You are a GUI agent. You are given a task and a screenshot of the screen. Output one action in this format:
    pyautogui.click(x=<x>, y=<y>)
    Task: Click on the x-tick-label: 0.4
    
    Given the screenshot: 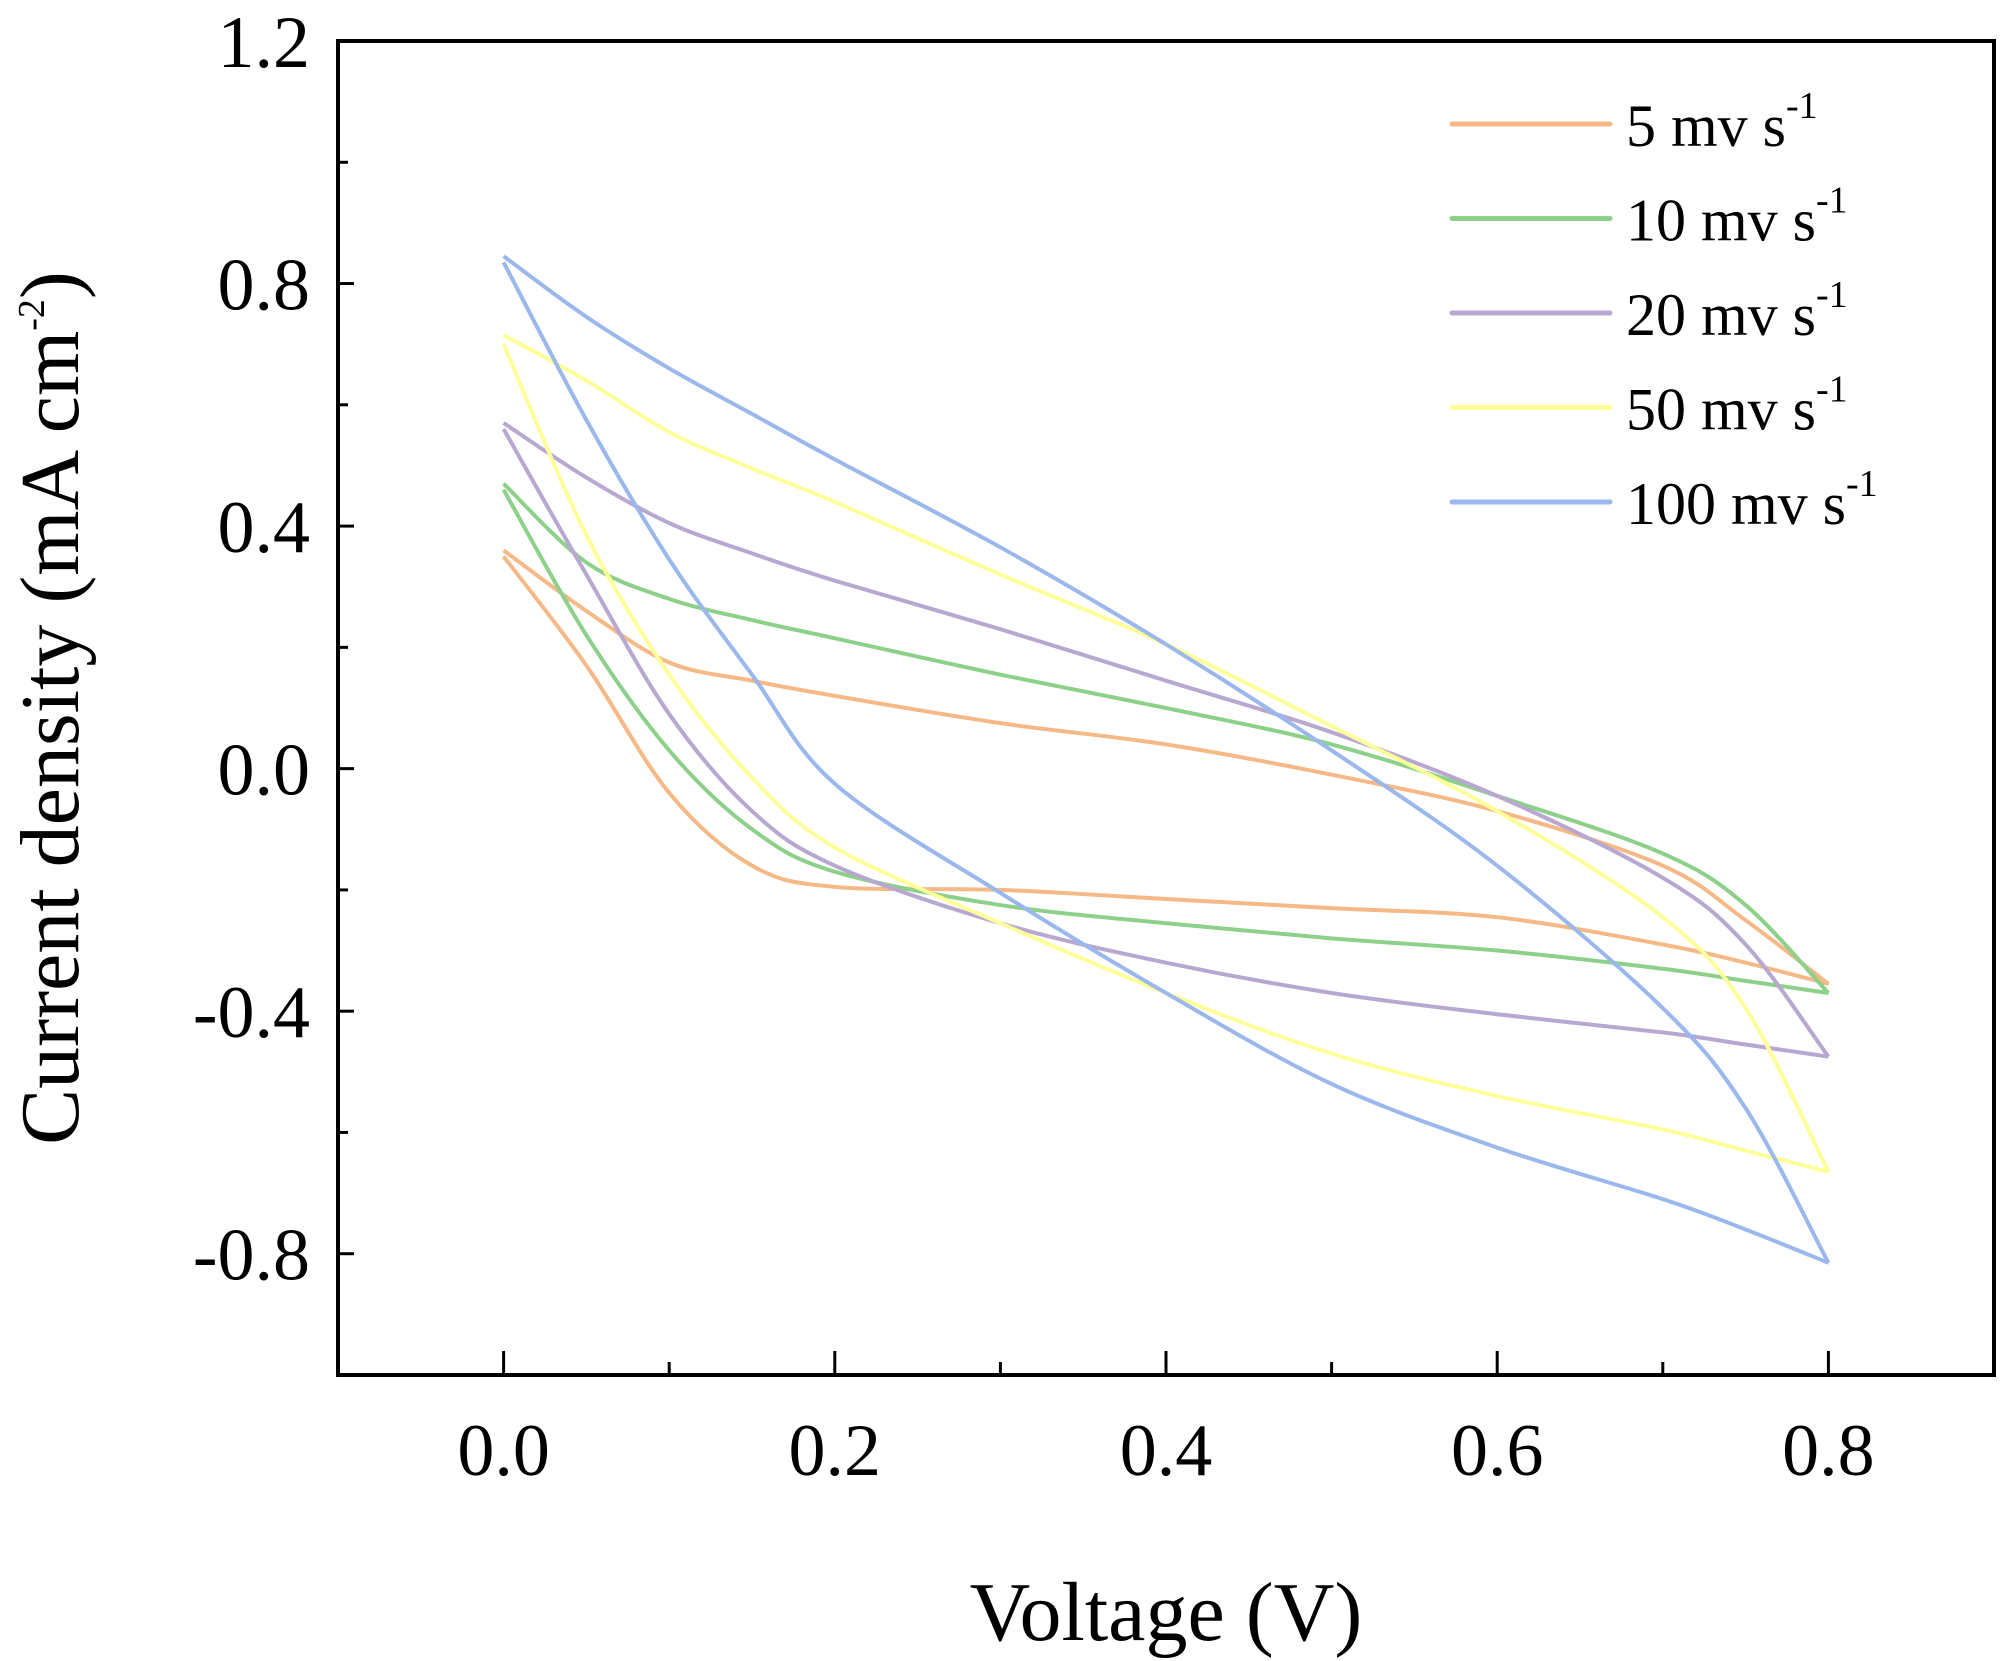 What is the action you would take?
    pyautogui.click(x=1166, y=1451)
    